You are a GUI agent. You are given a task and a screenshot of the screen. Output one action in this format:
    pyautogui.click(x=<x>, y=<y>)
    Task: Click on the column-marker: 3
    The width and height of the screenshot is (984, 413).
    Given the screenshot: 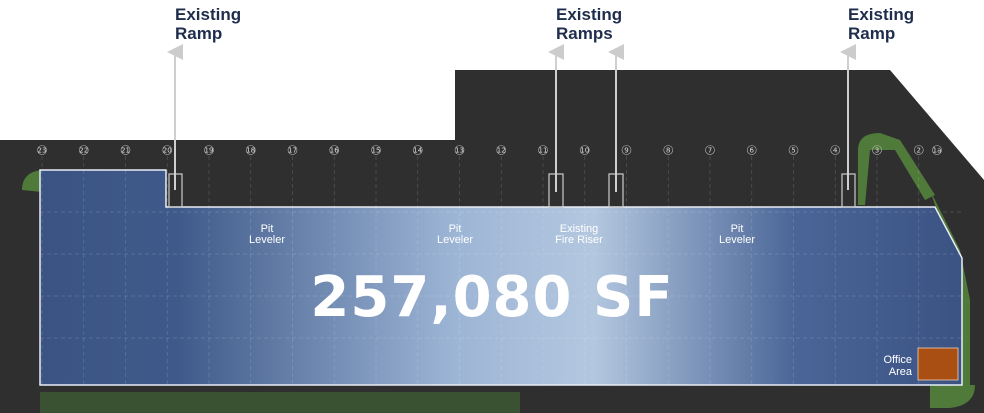 What is the action you would take?
    pyautogui.click(x=877, y=150)
    